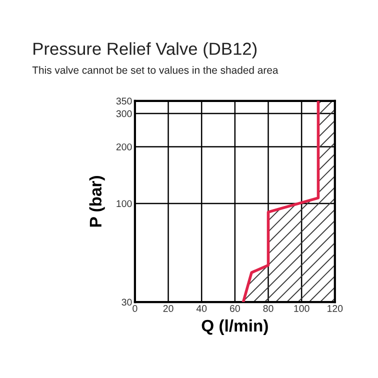 The height and width of the screenshot is (378, 378). What do you see at coordinates (145, 50) in the screenshot?
I see `chart-title: Pressure Relief Valve (DB12)` at bounding box center [145, 50].